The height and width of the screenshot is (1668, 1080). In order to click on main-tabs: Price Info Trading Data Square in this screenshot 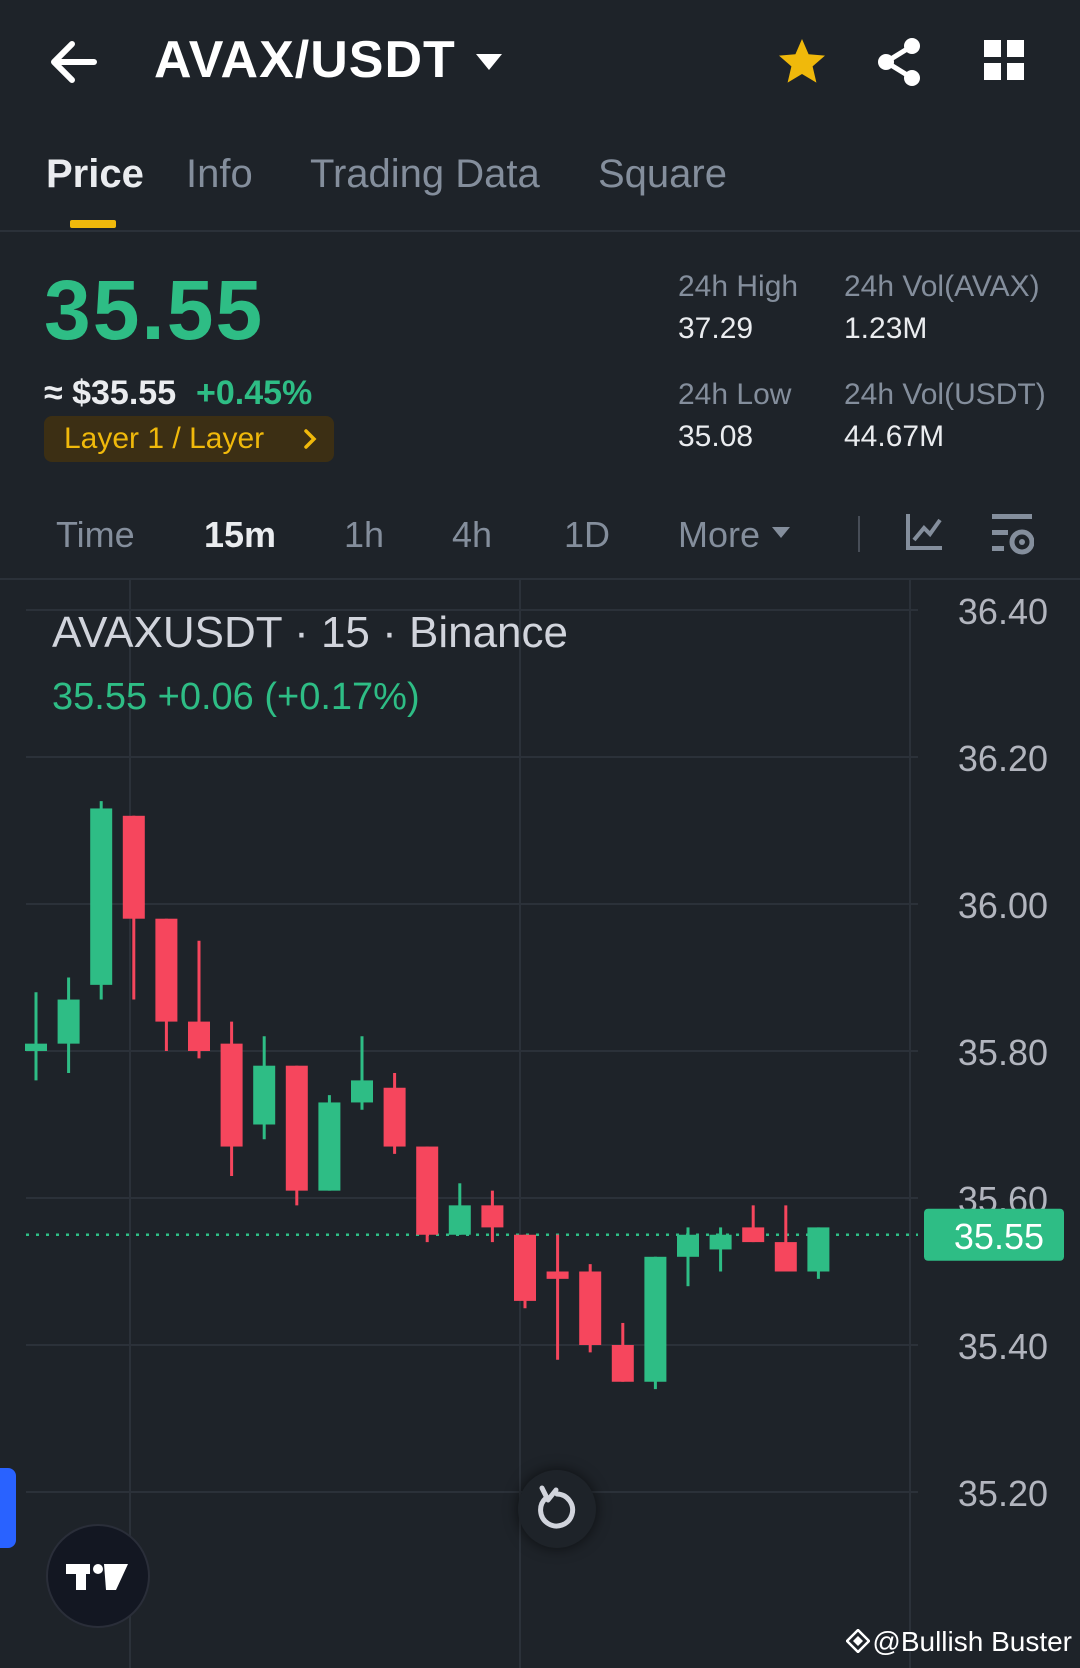, I will do `click(540, 186)`.